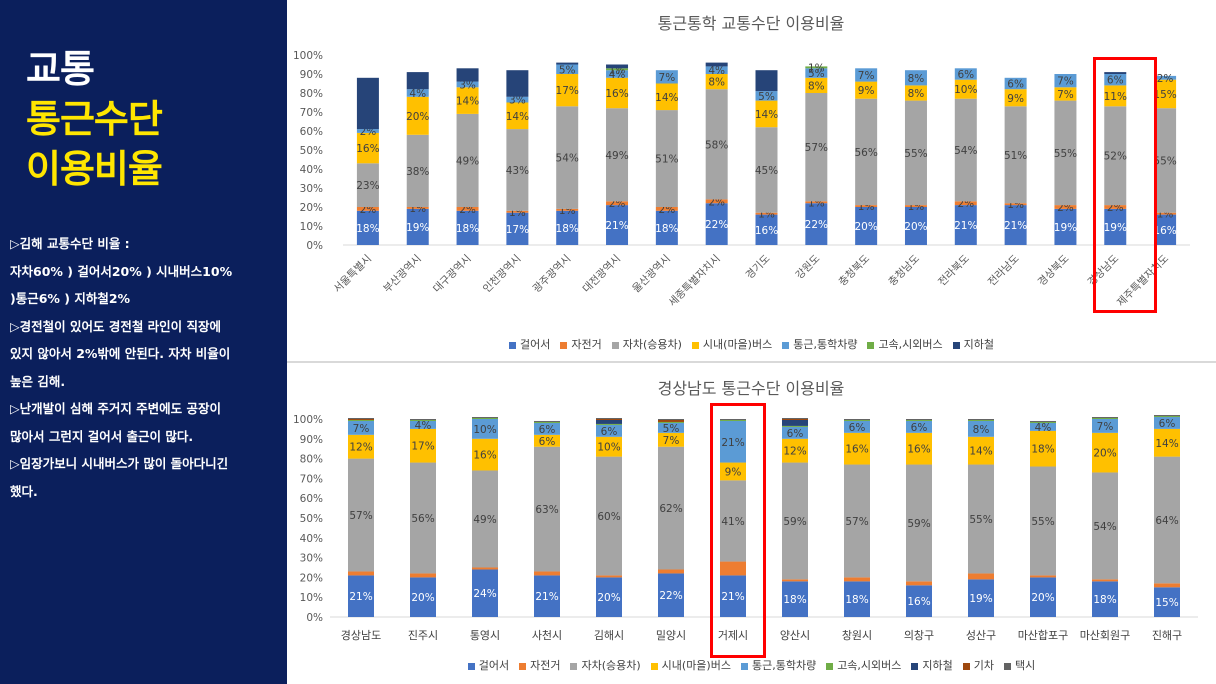 The image size is (1216, 684). I want to click on highlight-box-gyeongsangnam-do, so click(1125, 185).